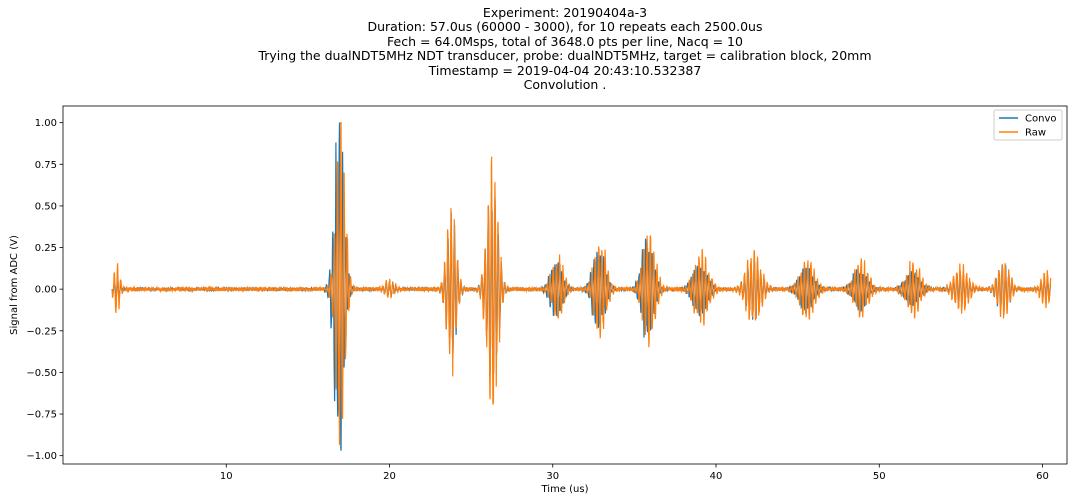 Image resolution: width=1080 pixels, height=504 pixels. What do you see at coordinates (389, 476) in the screenshot?
I see `x-tick-label: 20` at bounding box center [389, 476].